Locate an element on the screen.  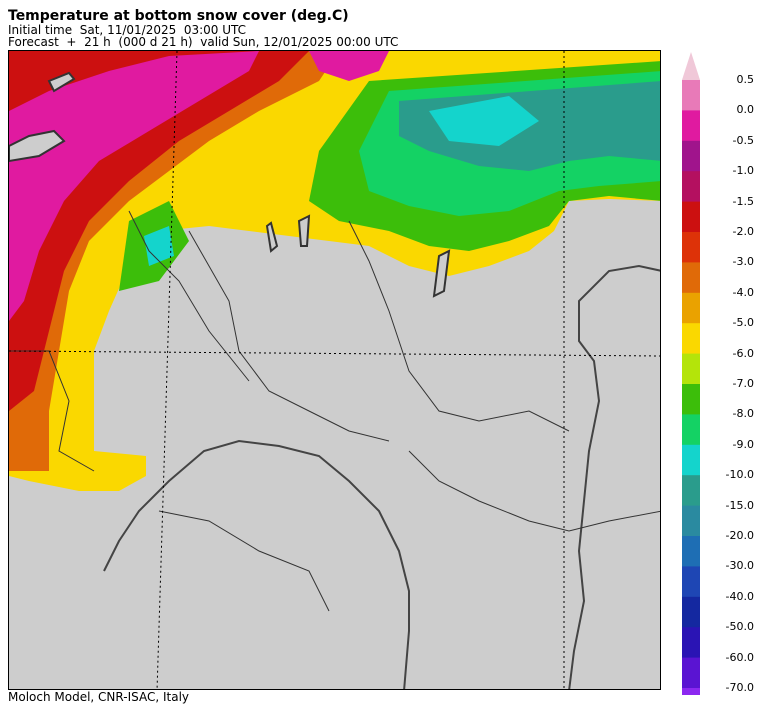
colorbar-level-label: -30.0 is located at coordinates (739, 566).